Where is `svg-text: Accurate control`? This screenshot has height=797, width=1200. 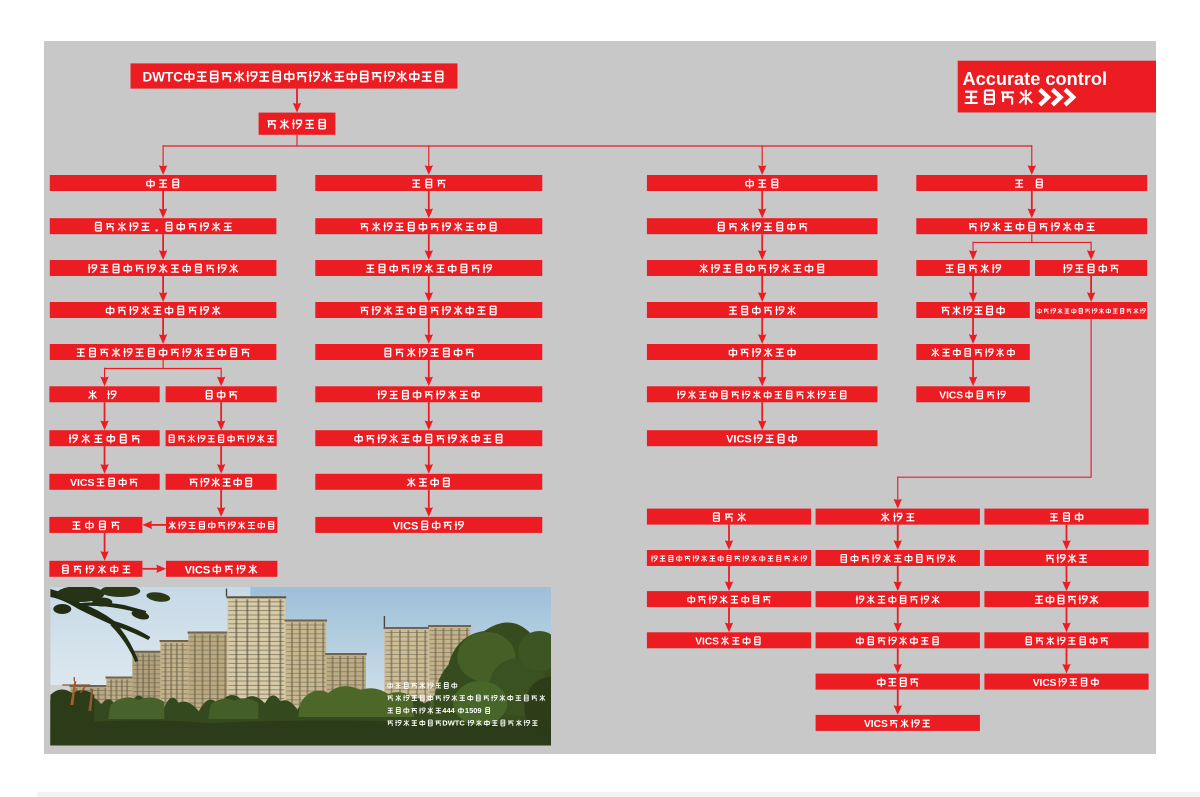
svg-text: Accurate control is located at coordinates (1035, 79).